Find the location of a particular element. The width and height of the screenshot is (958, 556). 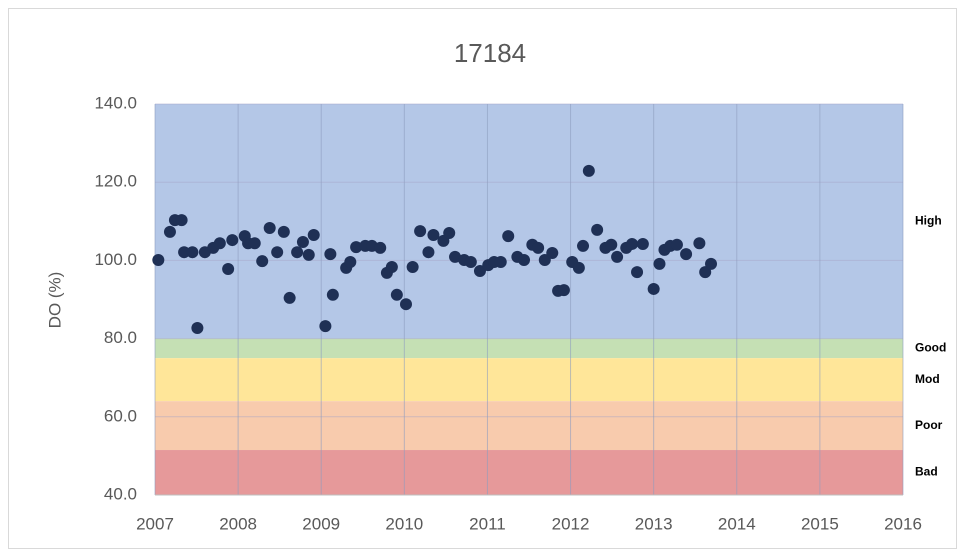

x-tick-label: 2007 is located at coordinates (155, 523).